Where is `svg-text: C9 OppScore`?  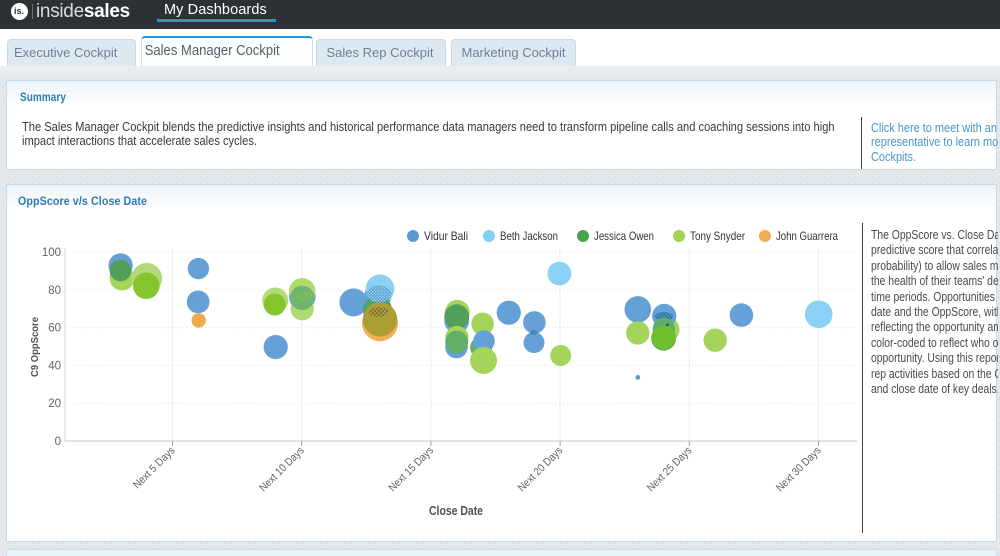
svg-text: C9 OppScore is located at coordinates (35, 347).